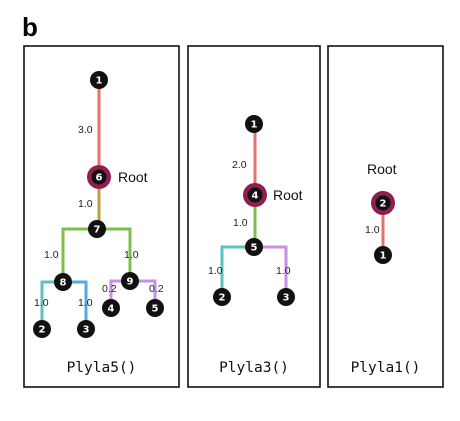 This screenshot has width=460, height=421. Describe the element at coordinates (249, 218) in the screenshot. I see `edge-labels: 2.0 1.0 1.0 1.0` at that location.